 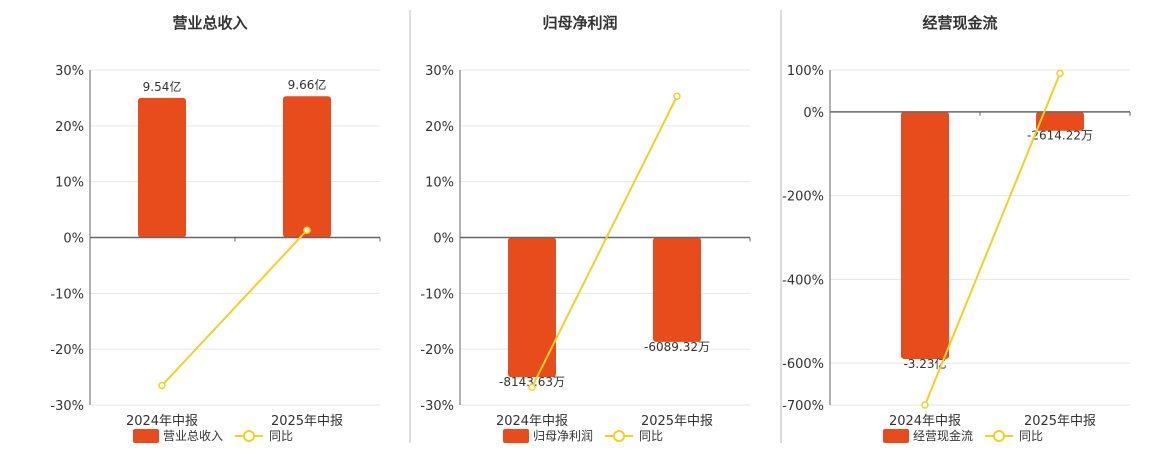 What do you see at coordinates (803, 280) in the screenshot?
I see `y-tick-label: -400%` at bounding box center [803, 280].